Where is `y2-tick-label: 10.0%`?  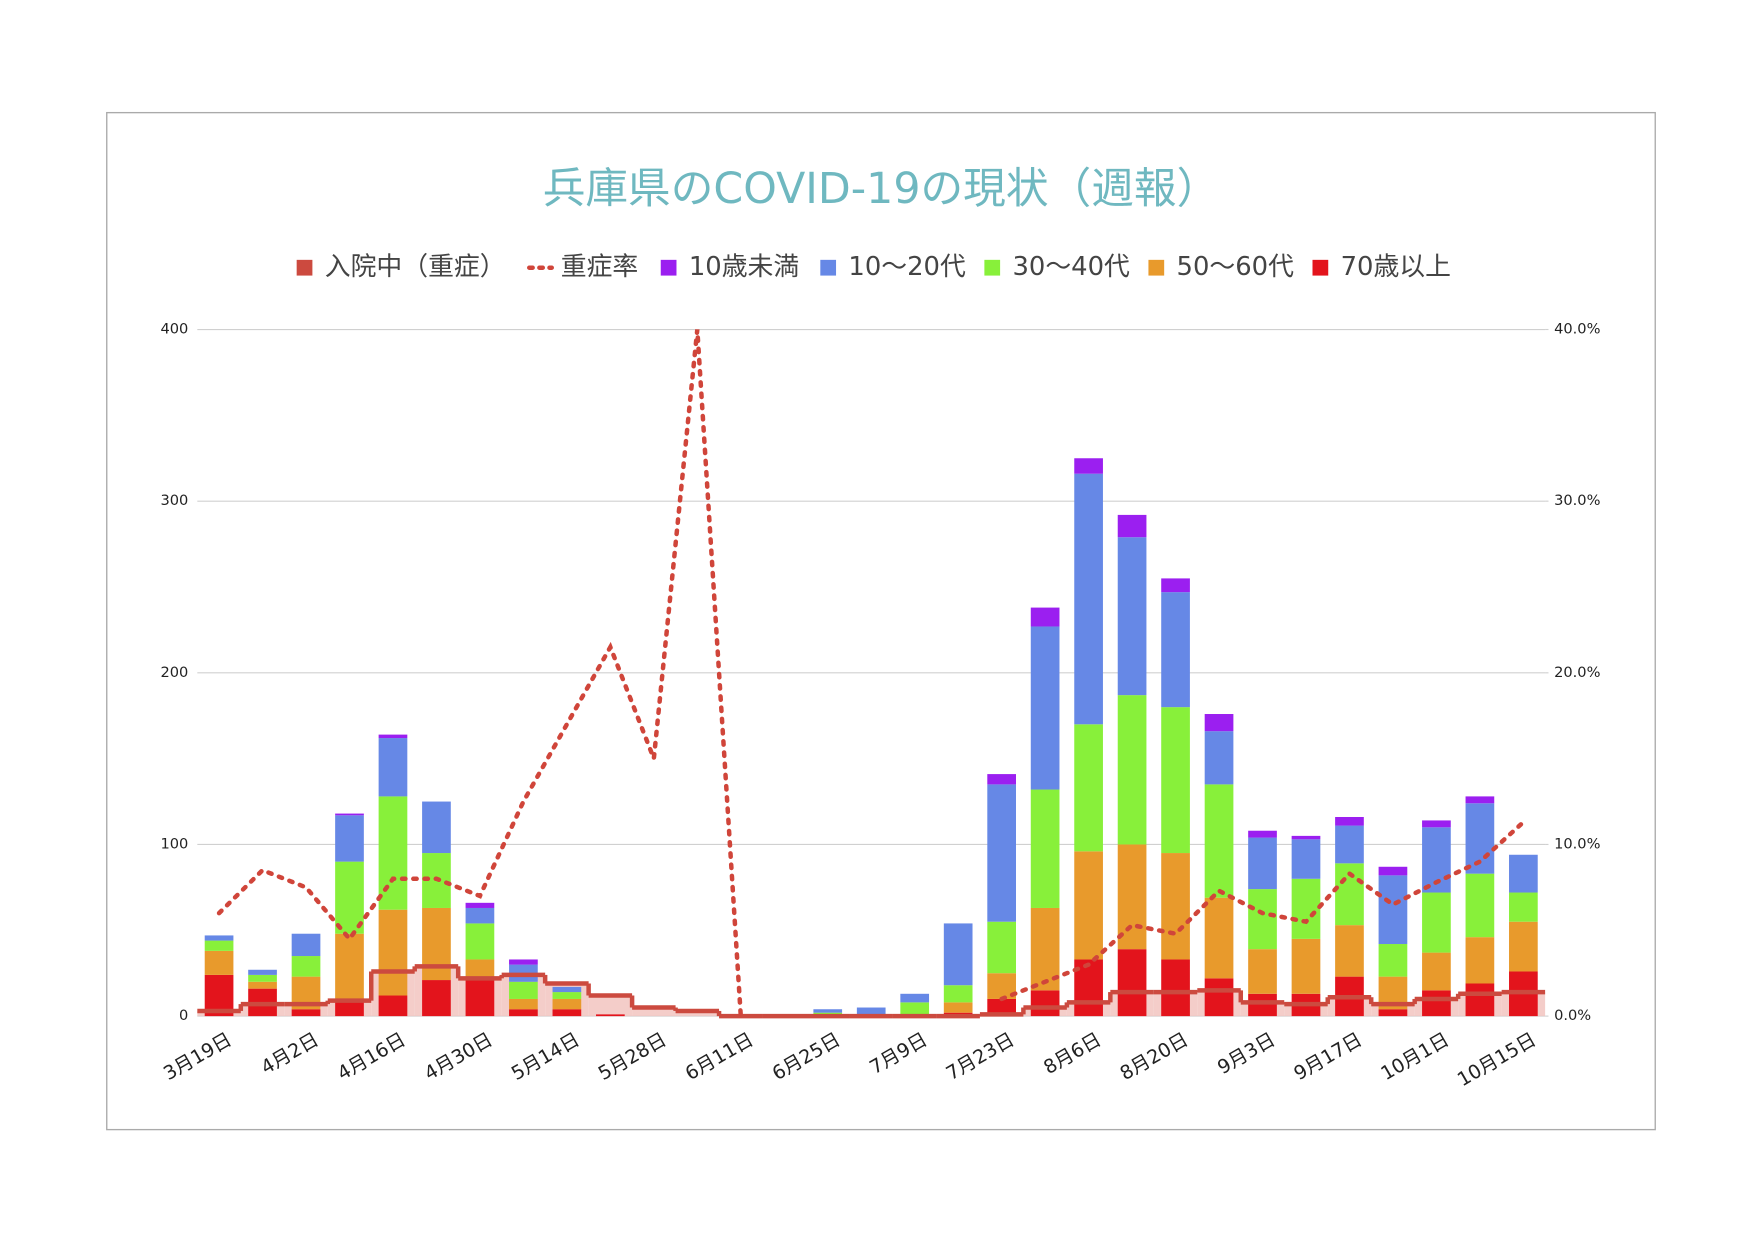
y2-tick-label: 10.0% is located at coordinates (1577, 843).